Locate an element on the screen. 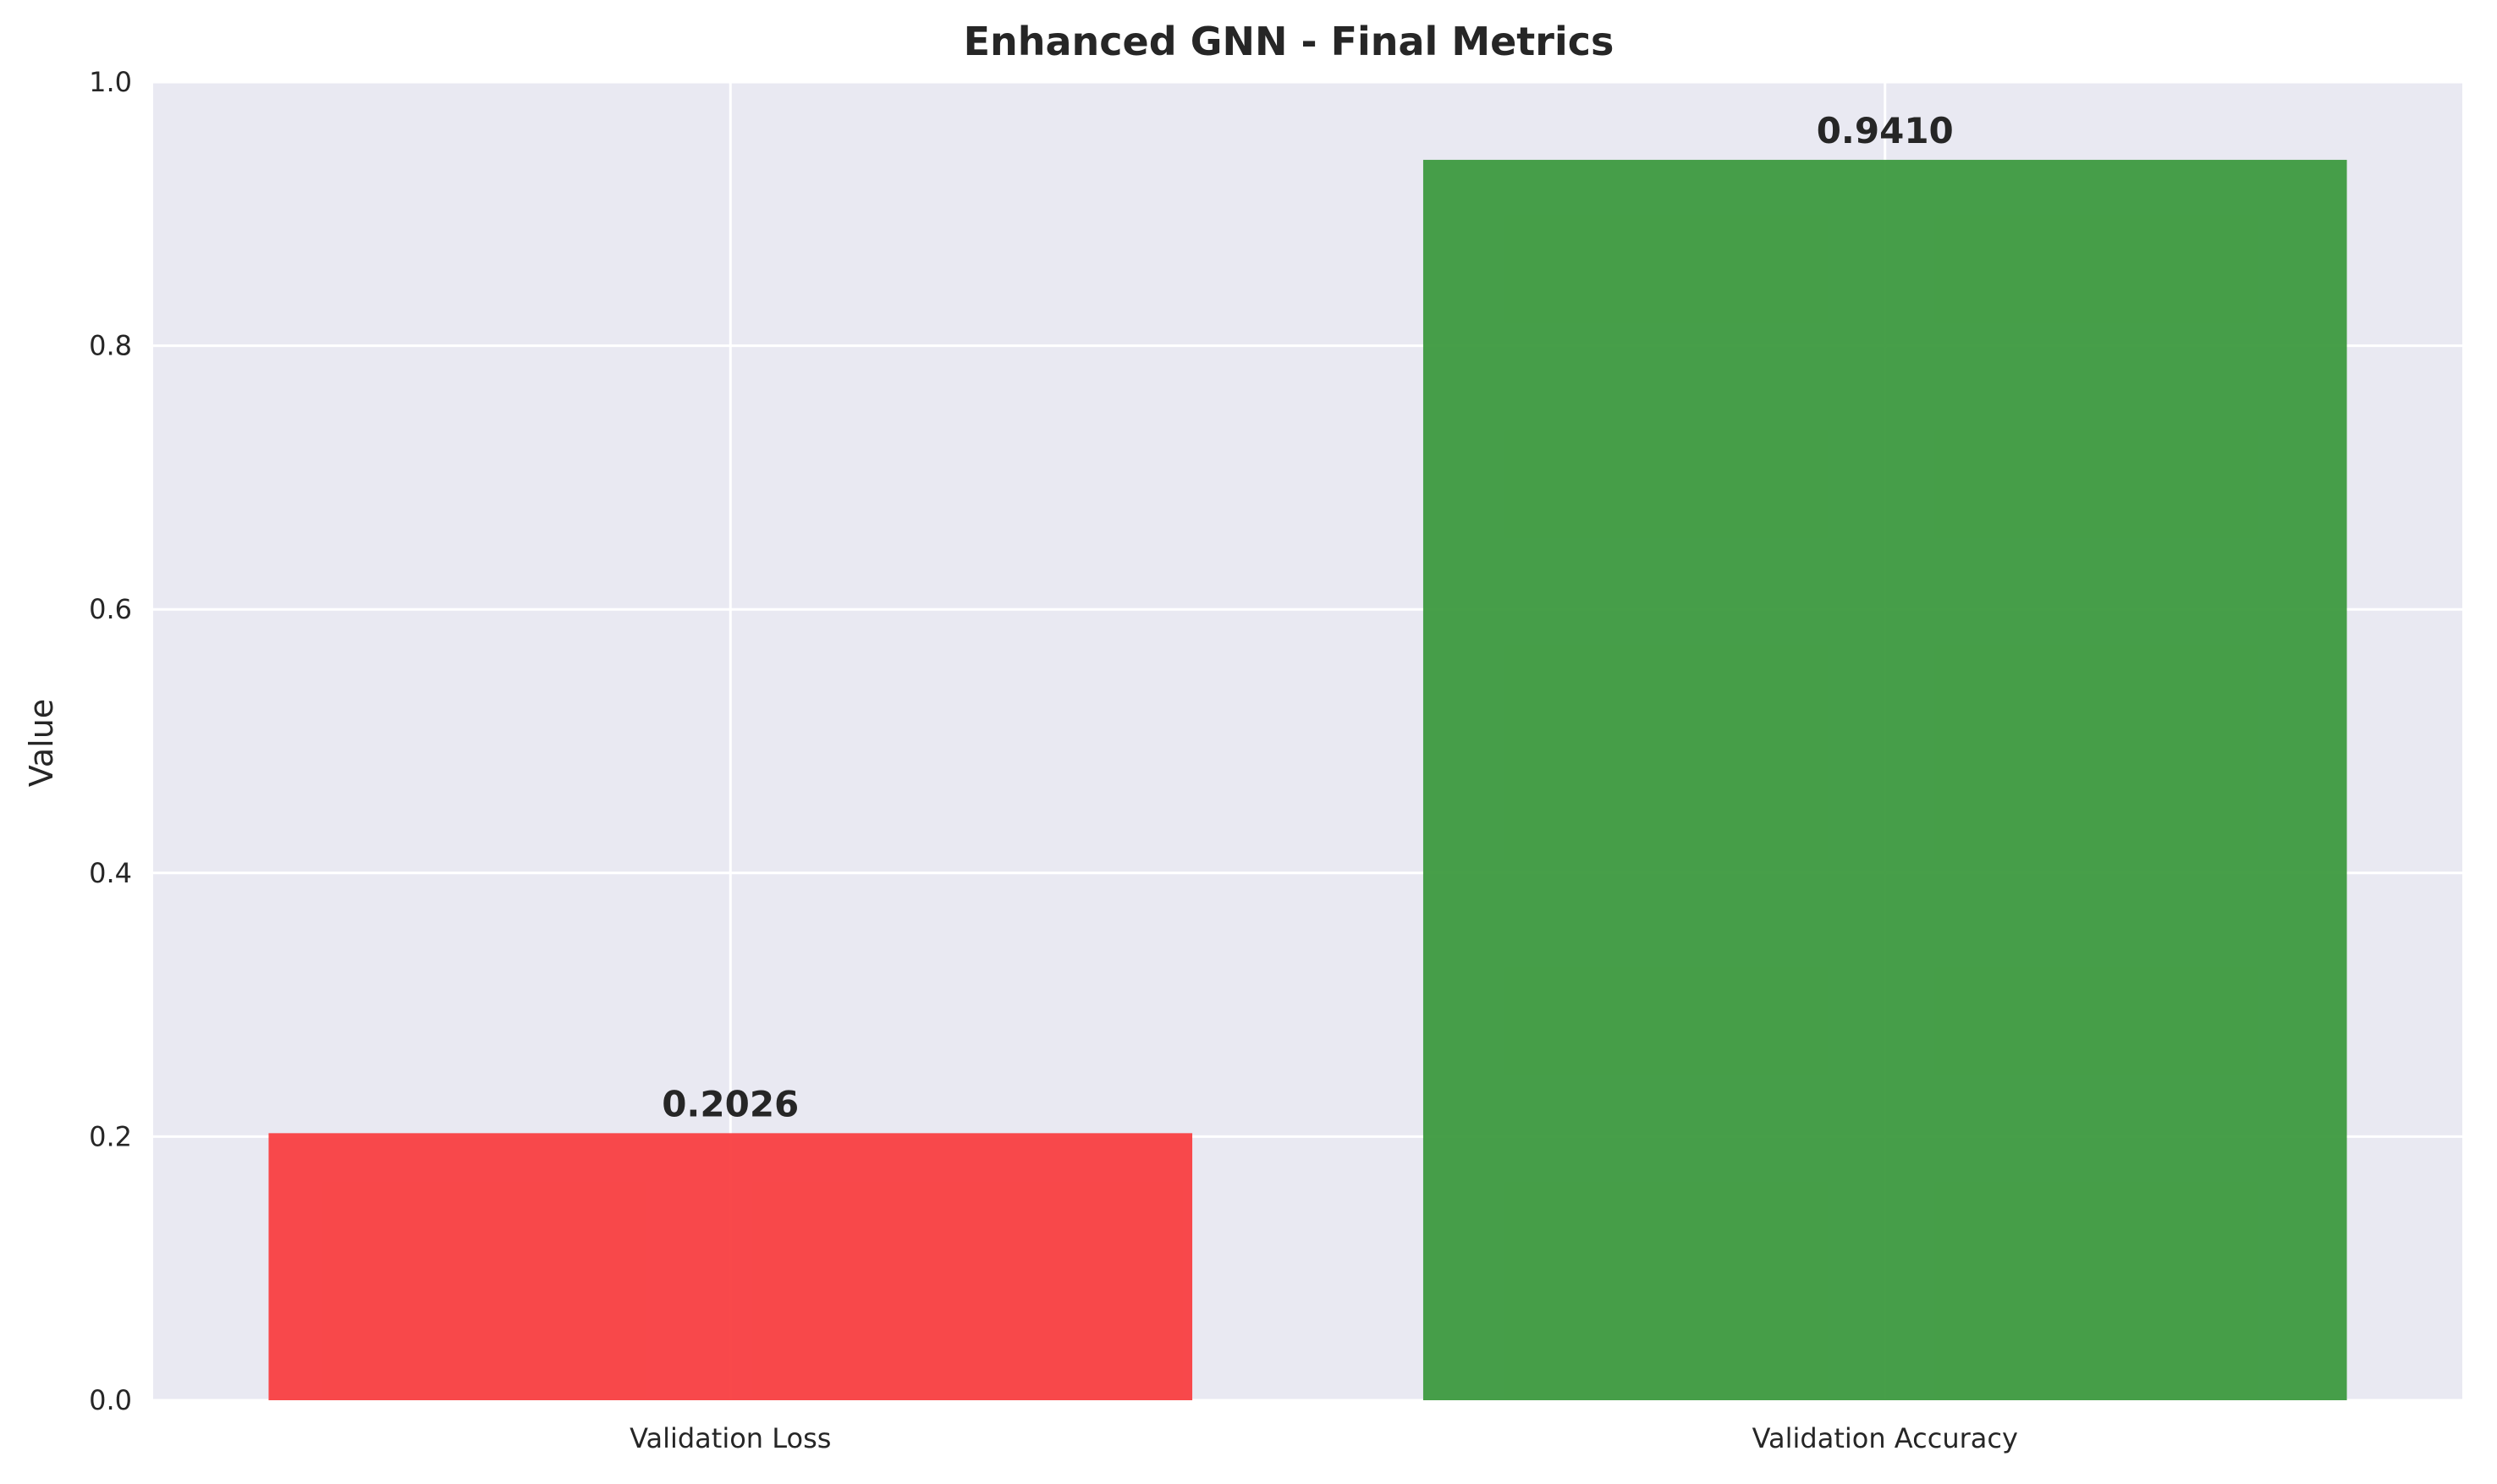 The height and width of the screenshot is (1484, 2497). y-tick-label: 0.4 is located at coordinates (110, 873).